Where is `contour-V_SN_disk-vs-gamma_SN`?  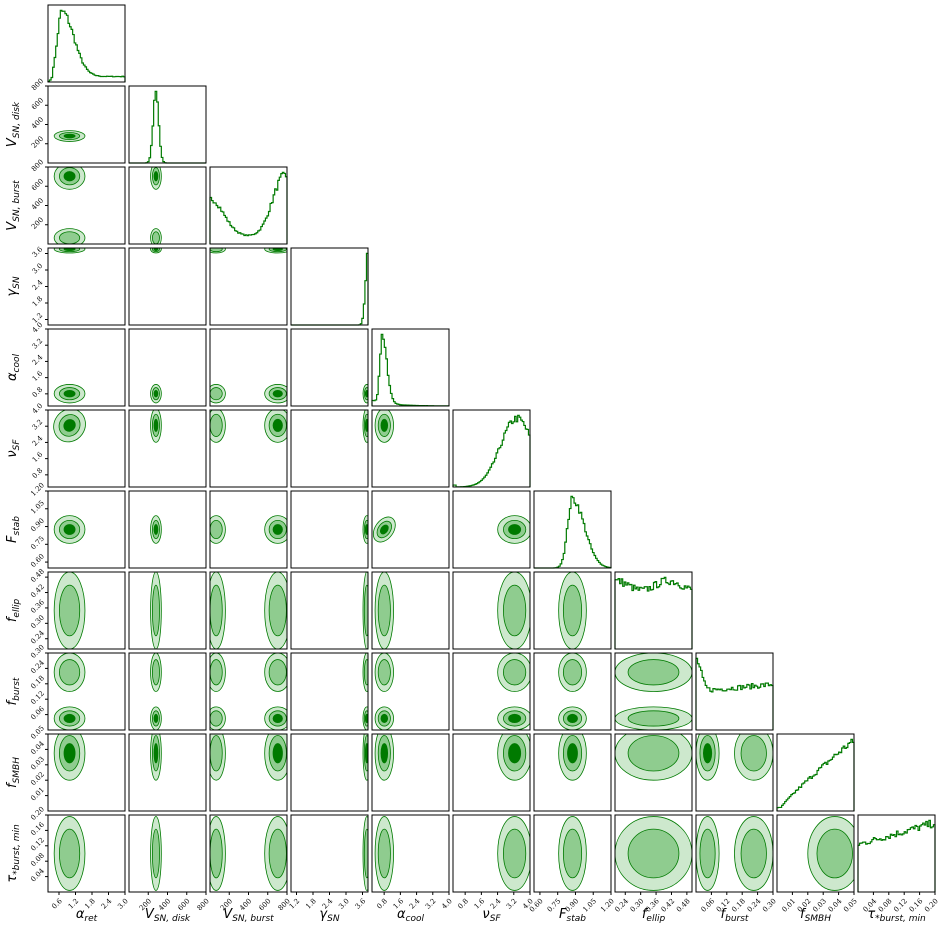 contour-V_SN_disk-vs-gamma_SN is located at coordinates (167, 286).